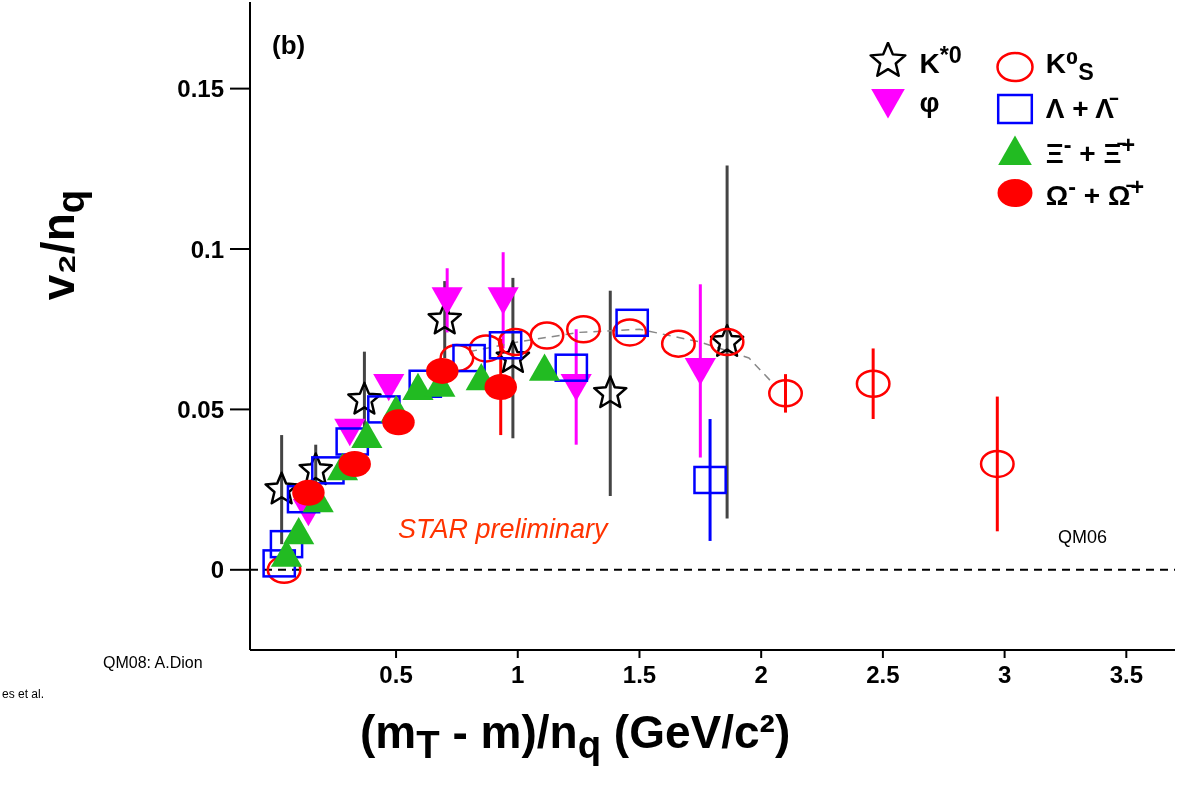 This screenshot has width=1184, height=805. What do you see at coordinates (200, 89) in the screenshot?
I see `y-tick-label: 0.15` at bounding box center [200, 89].